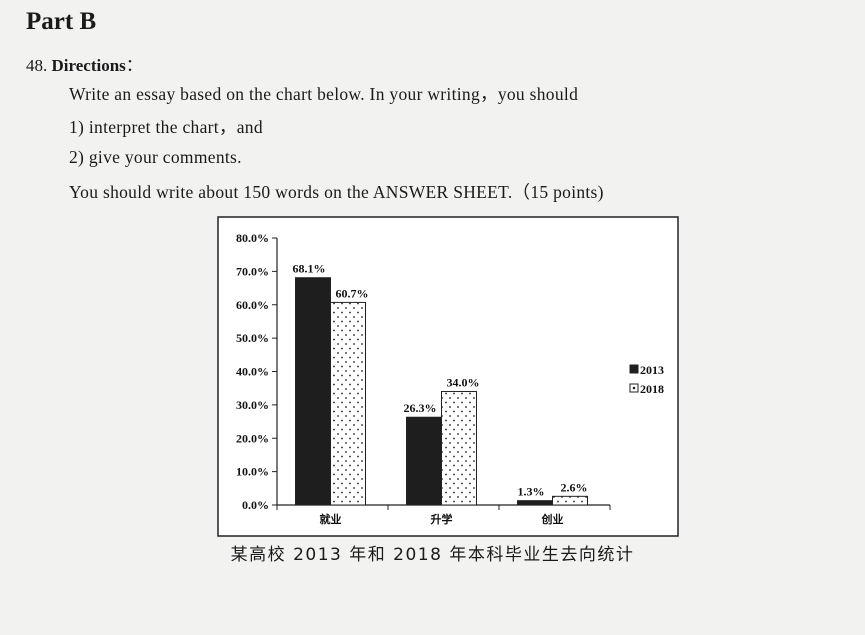  Describe the element at coordinates (432, 555) in the screenshot. I see `chart-caption: 某高校 2013 年和 2018 年本科毕业生去向统计` at that location.